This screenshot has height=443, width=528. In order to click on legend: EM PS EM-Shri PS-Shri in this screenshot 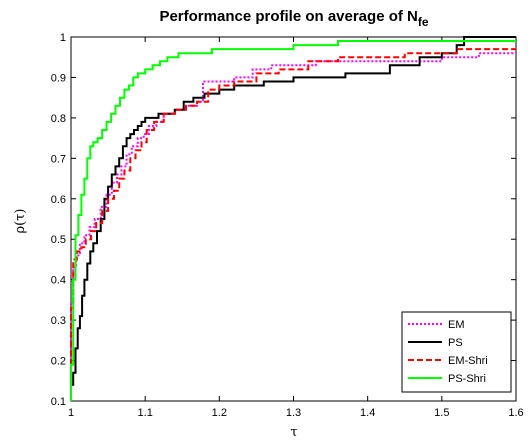, I will do `click(456, 352)`.